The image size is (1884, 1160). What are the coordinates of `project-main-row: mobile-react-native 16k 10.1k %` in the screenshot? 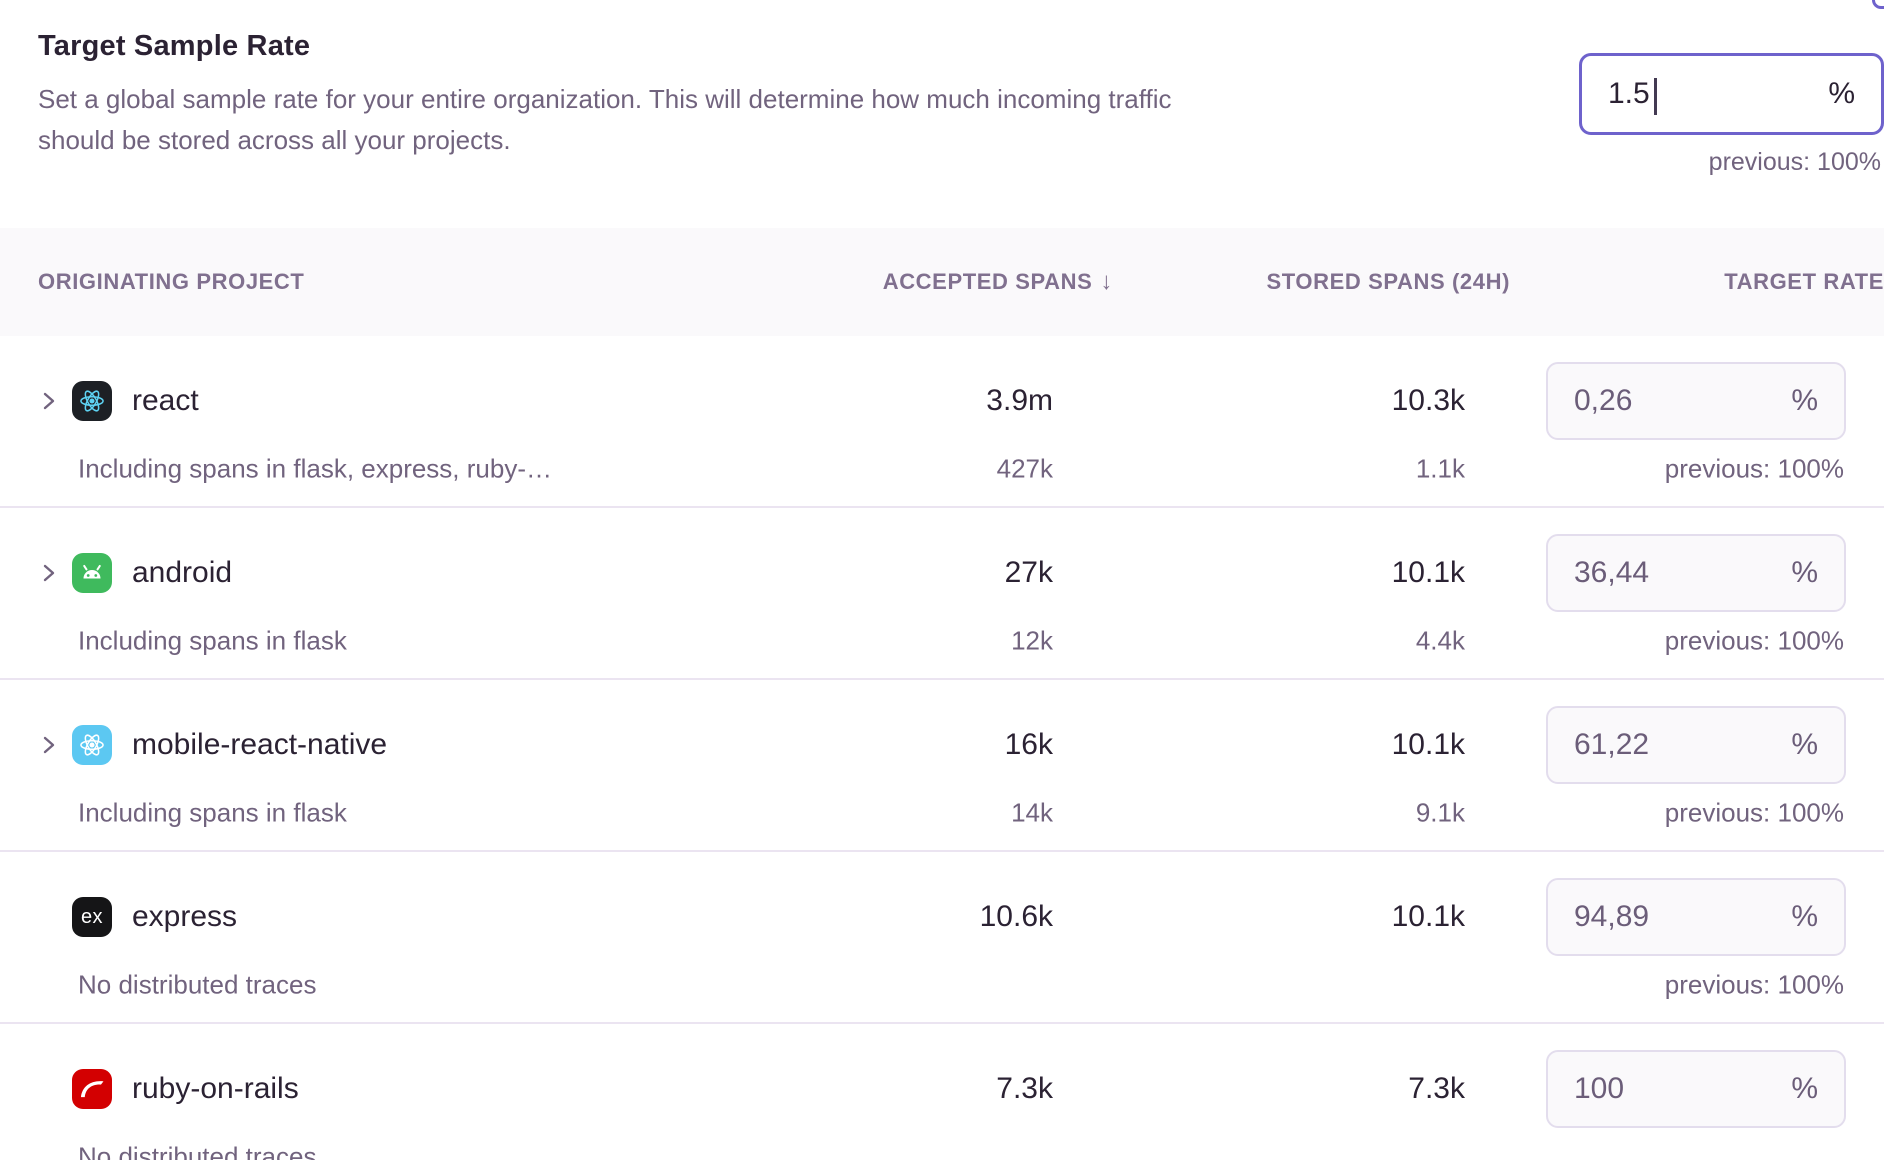 It's located at (942, 745).